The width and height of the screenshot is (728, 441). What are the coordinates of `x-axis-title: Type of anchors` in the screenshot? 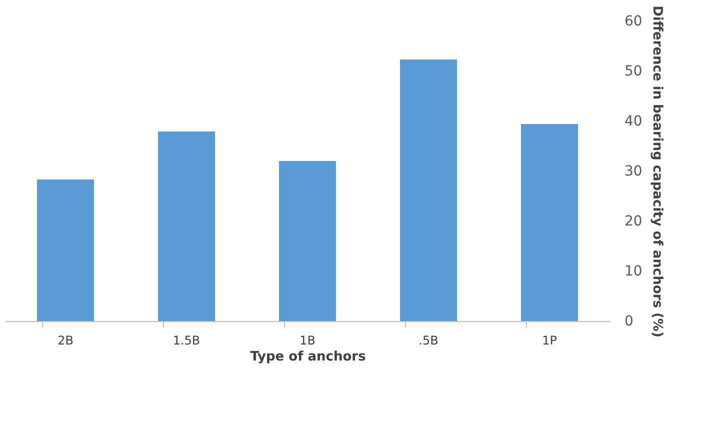 It's located at (308, 357).